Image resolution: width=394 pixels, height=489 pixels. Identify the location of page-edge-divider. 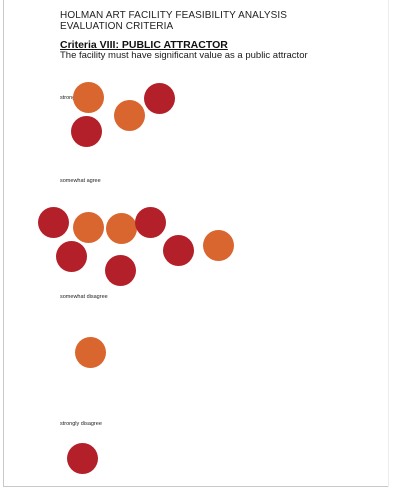
(388, 243).